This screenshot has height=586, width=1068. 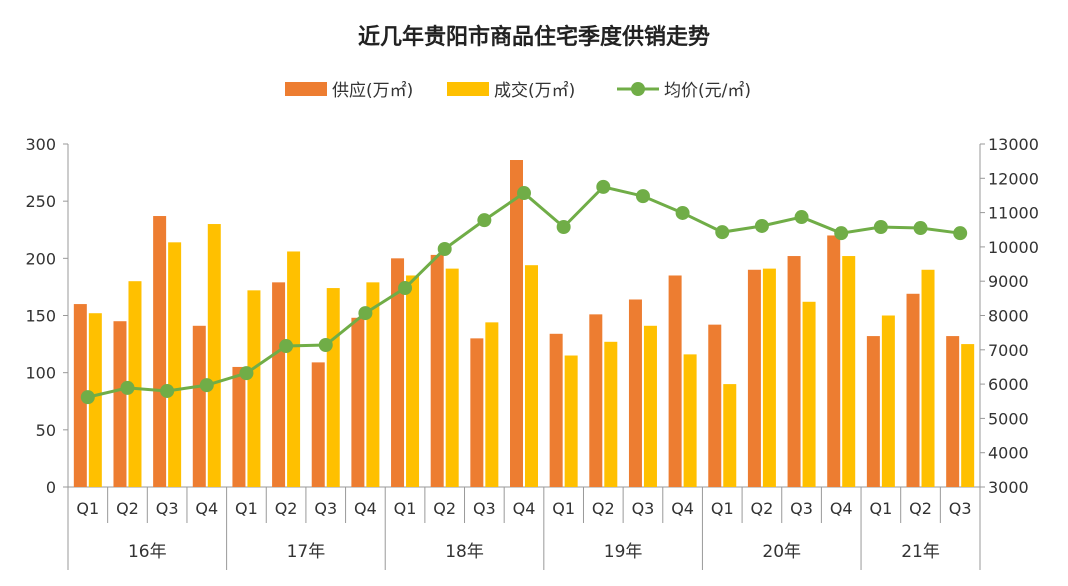 I want to click on legend-marker, so click(x=638, y=89).